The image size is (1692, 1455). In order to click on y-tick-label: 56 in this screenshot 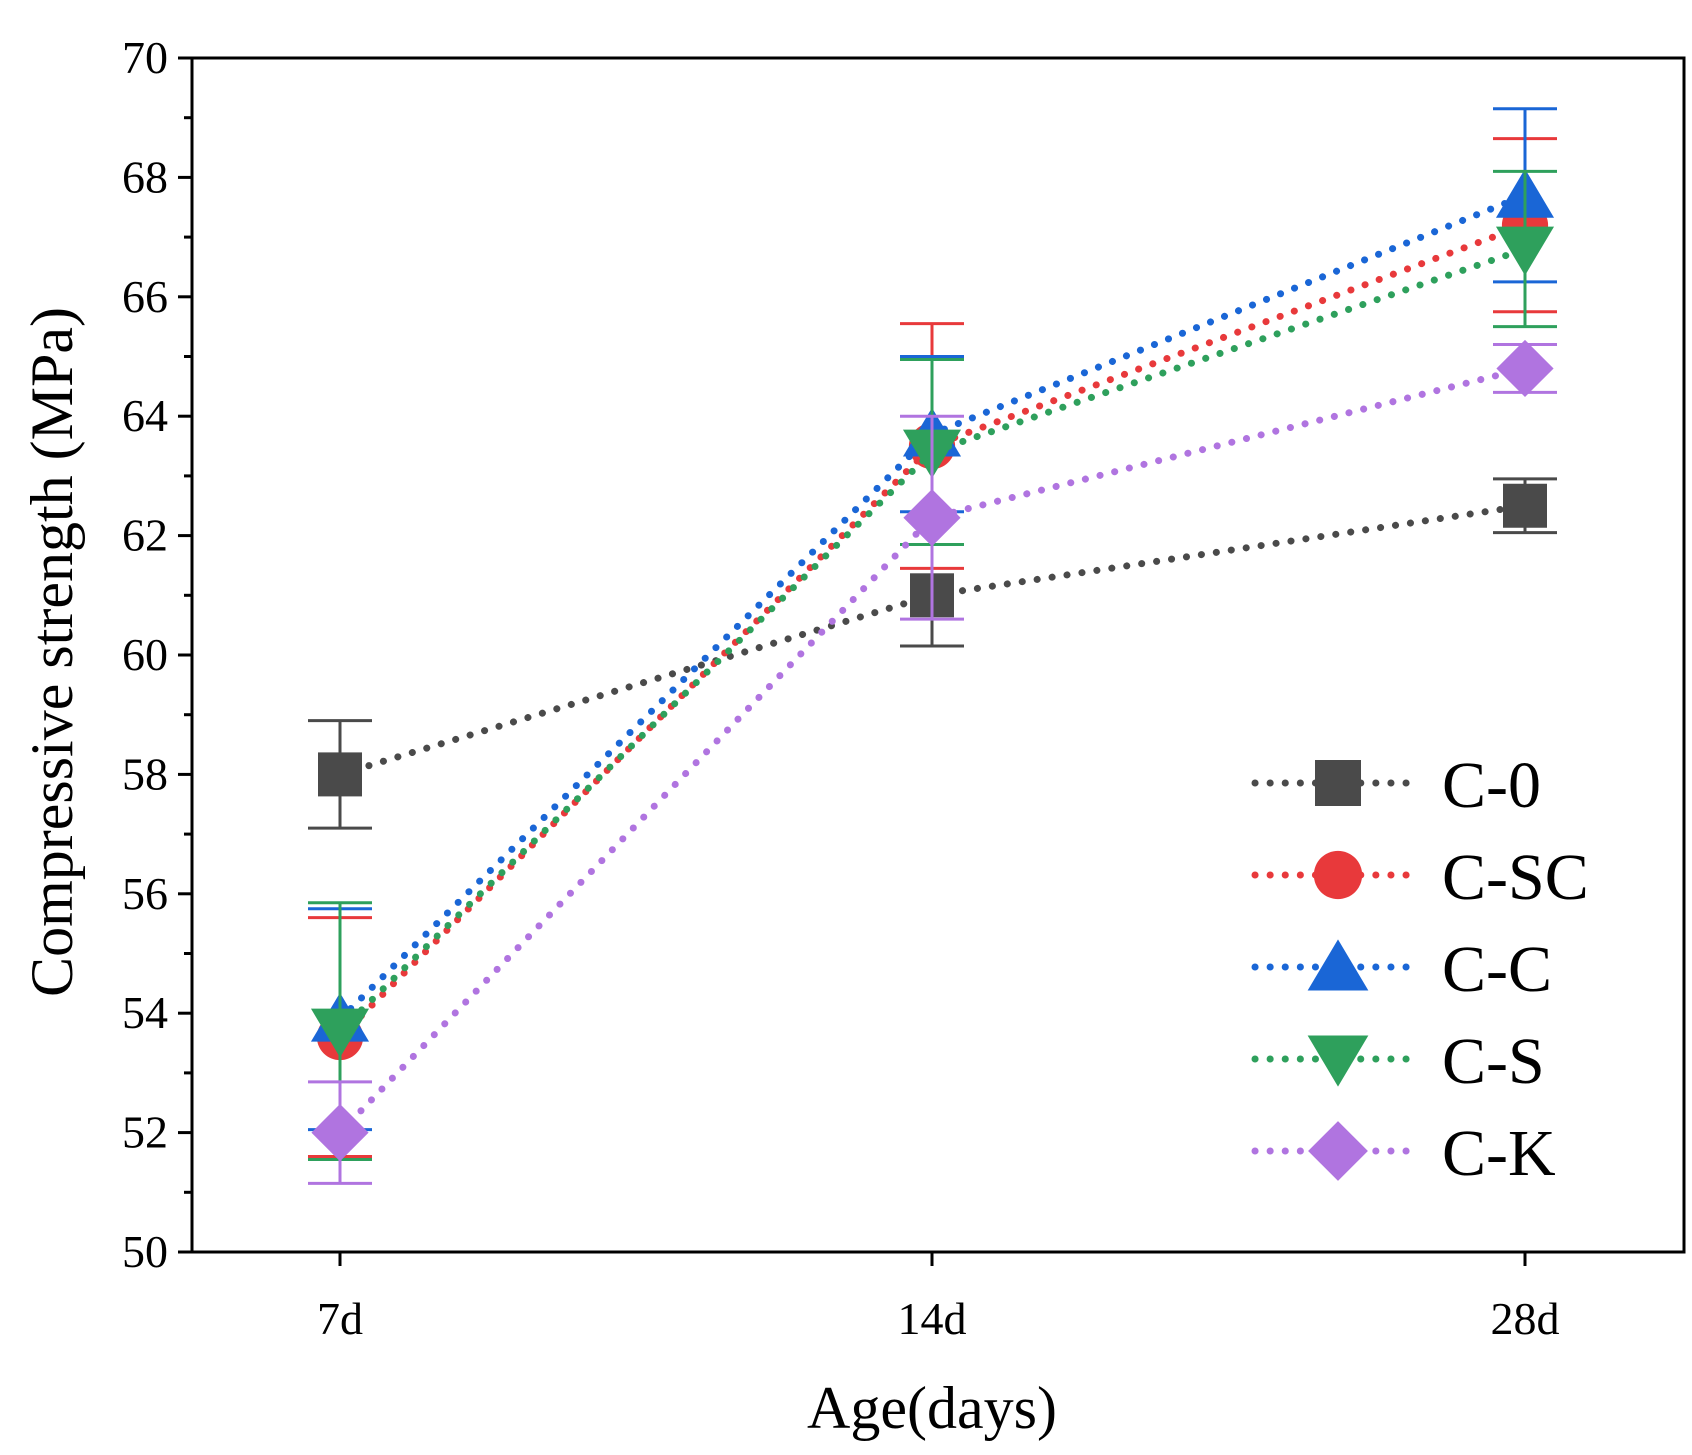, I will do `click(145, 893)`.